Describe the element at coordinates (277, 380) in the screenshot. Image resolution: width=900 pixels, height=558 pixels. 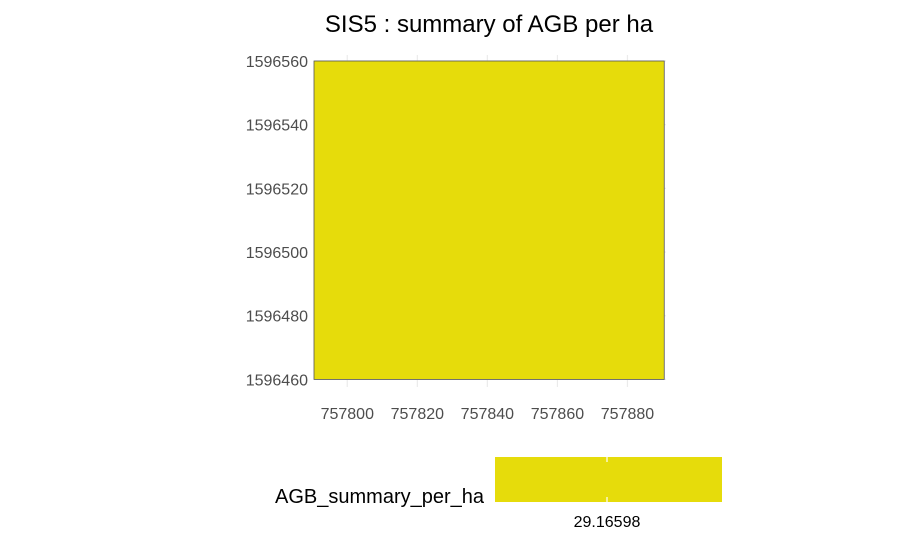
I see `y-tick-label: 1596460` at that location.